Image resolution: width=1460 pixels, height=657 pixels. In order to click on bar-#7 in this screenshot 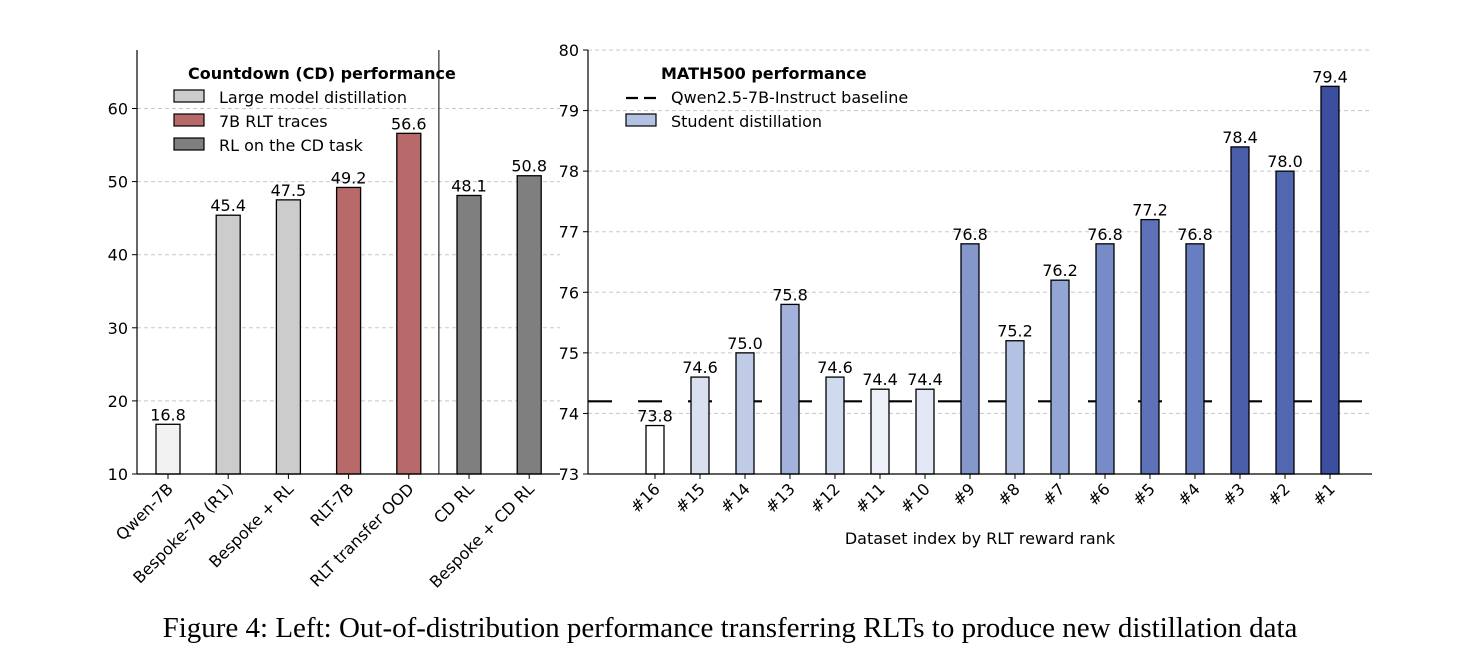, I will do `click(1060, 377)`.